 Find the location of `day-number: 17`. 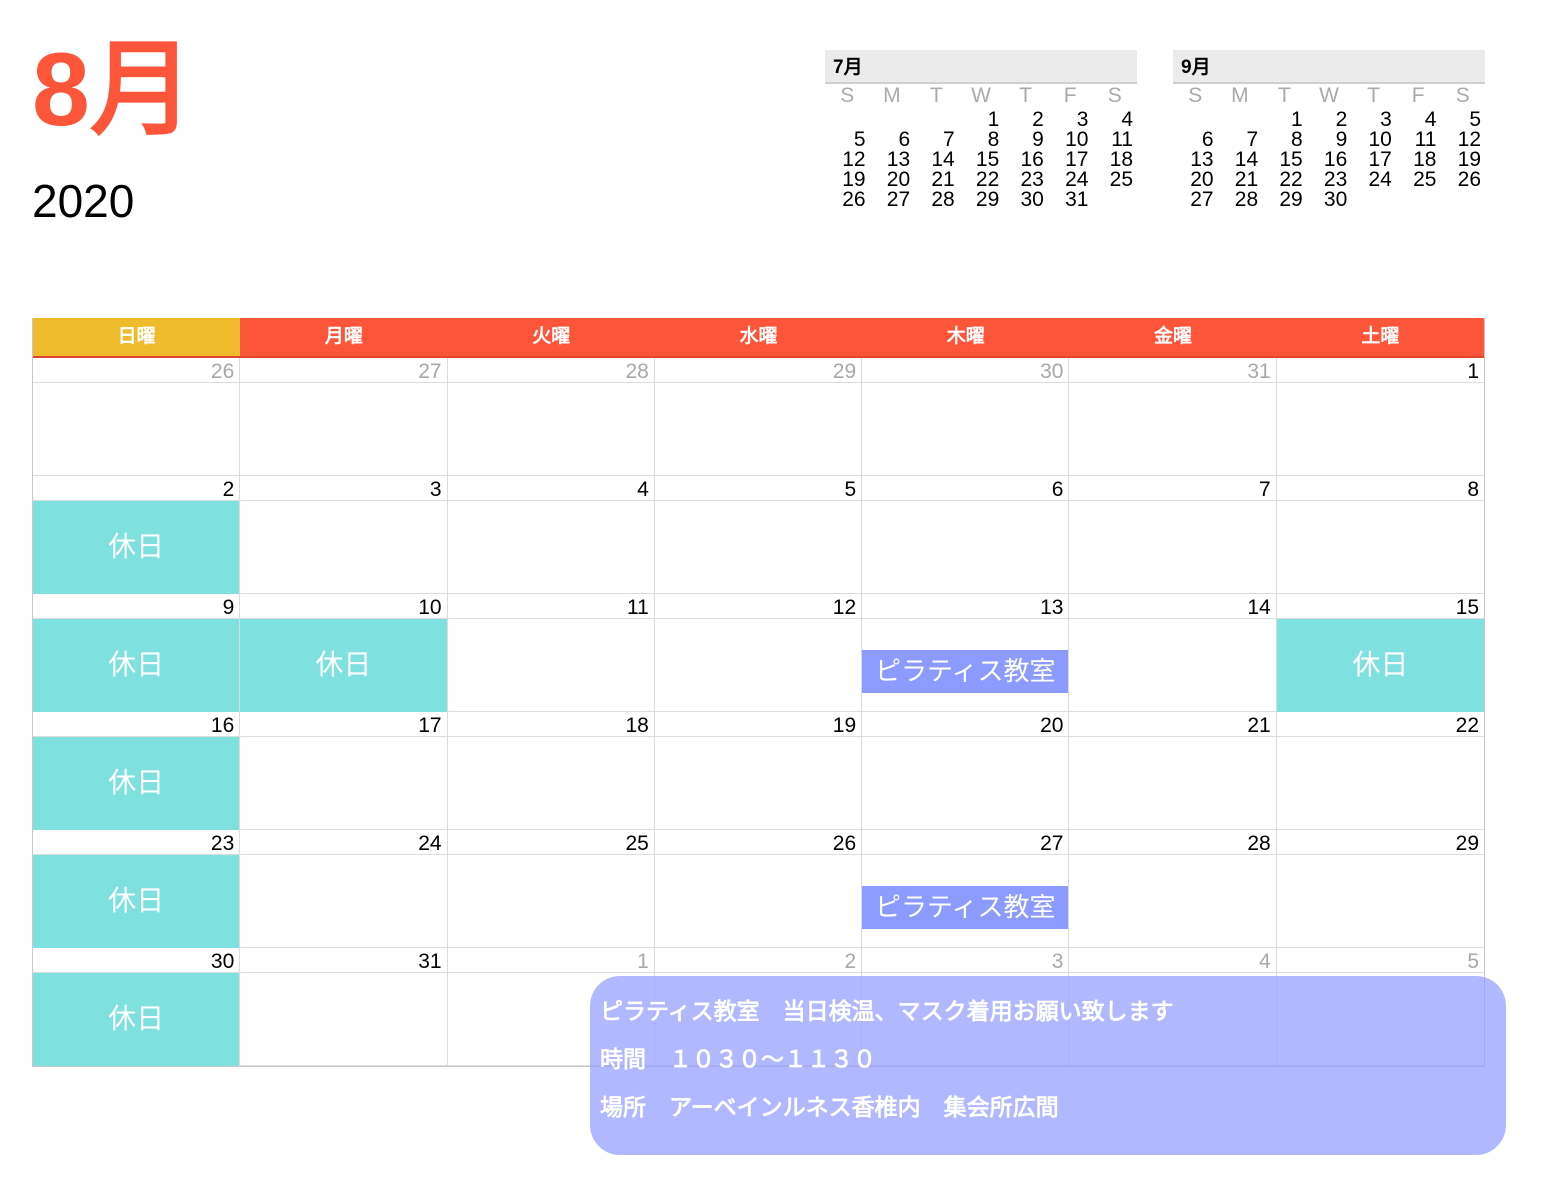

day-number: 17 is located at coordinates (343, 724).